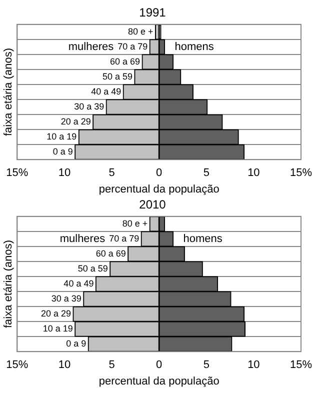 This screenshot has height=394, width=321. What do you see at coordinates (83, 238) in the screenshot?
I see `series-label: mulheres` at bounding box center [83, 238].